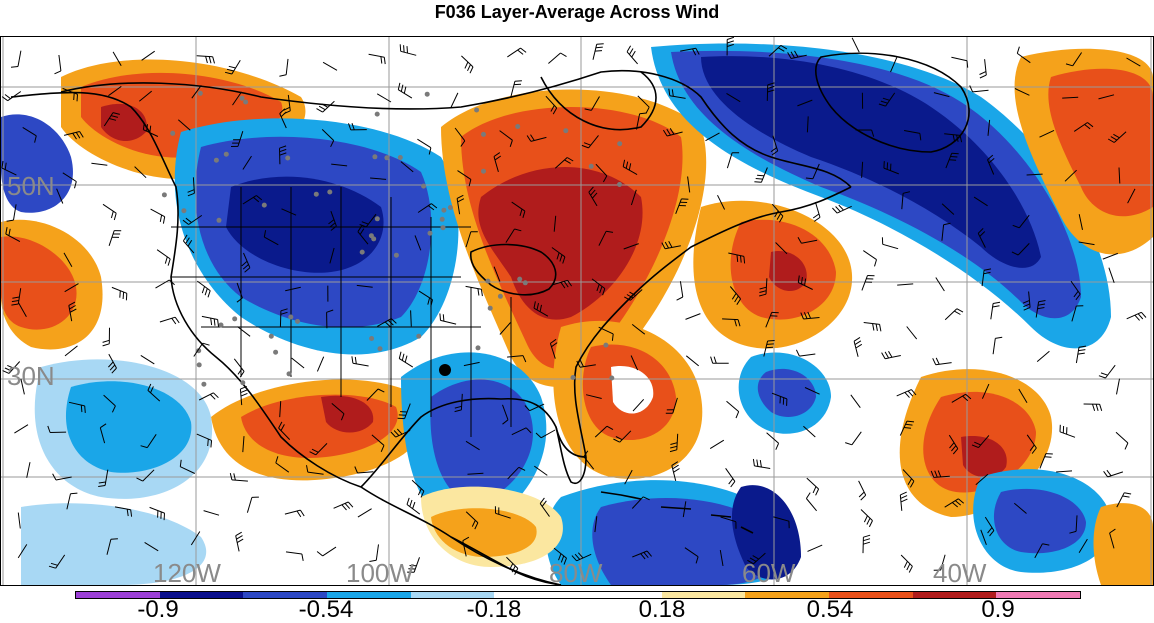 The width and height of the screenshot is (1154, 623). I want to click on lat-label-50n: 50N, so click(31, 186).